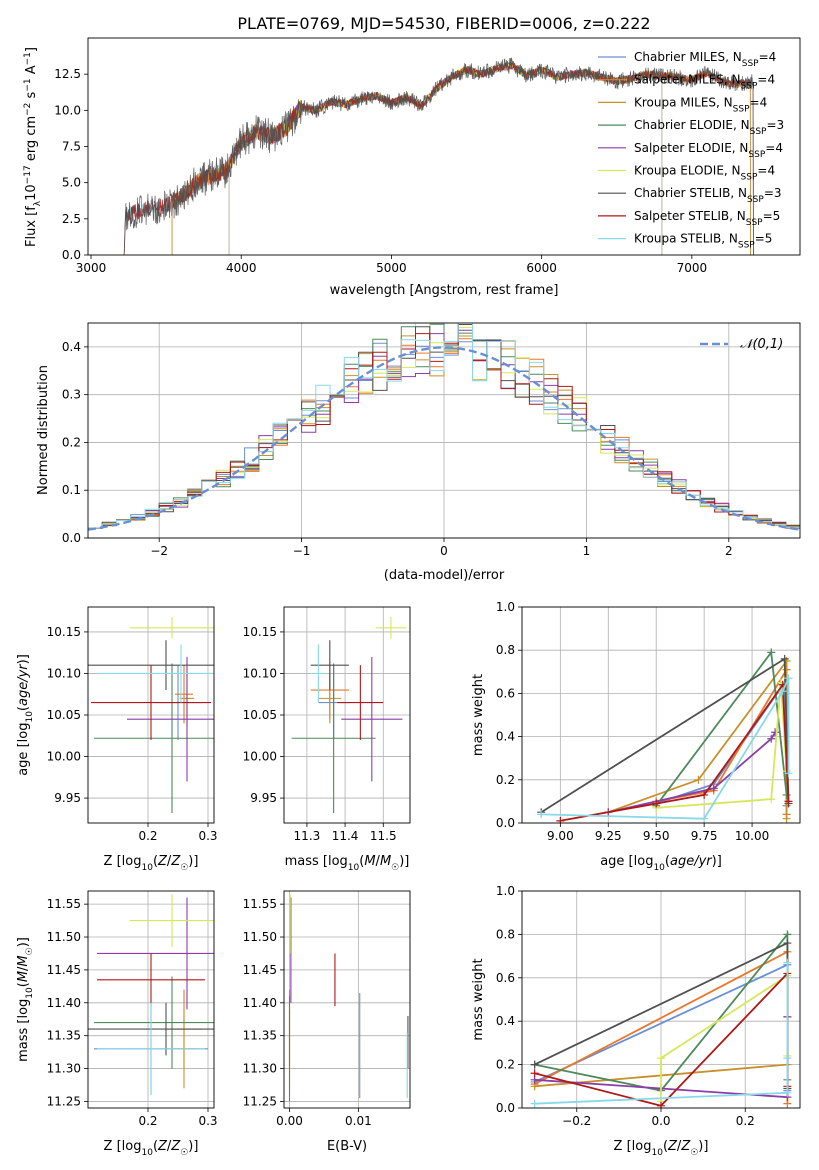 The image size is (819, 1170). Describe the element at coordinates (71, 183) in the screenshot. I see `y-tick-label: 5.0` at that location.